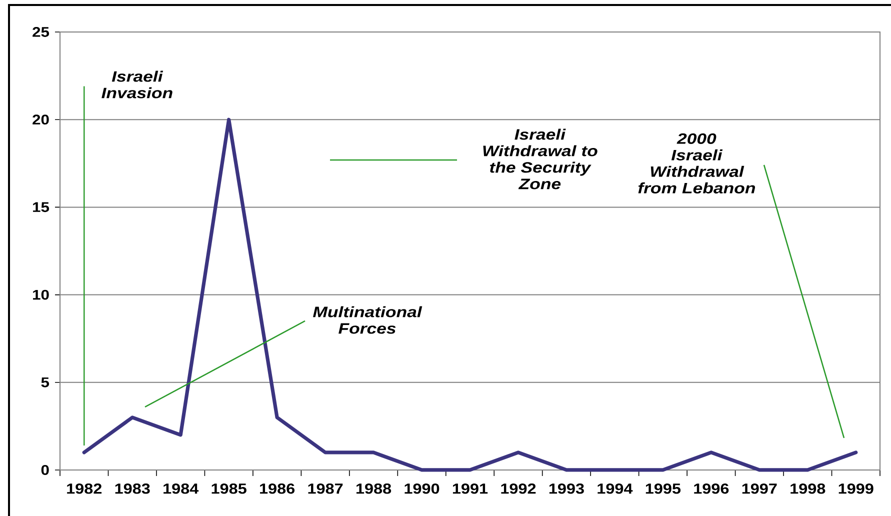  What do you see at coordinates (325, 489) in the screenshot?
I see `x-tick-label: 1987` at bounding box center [325, 489].